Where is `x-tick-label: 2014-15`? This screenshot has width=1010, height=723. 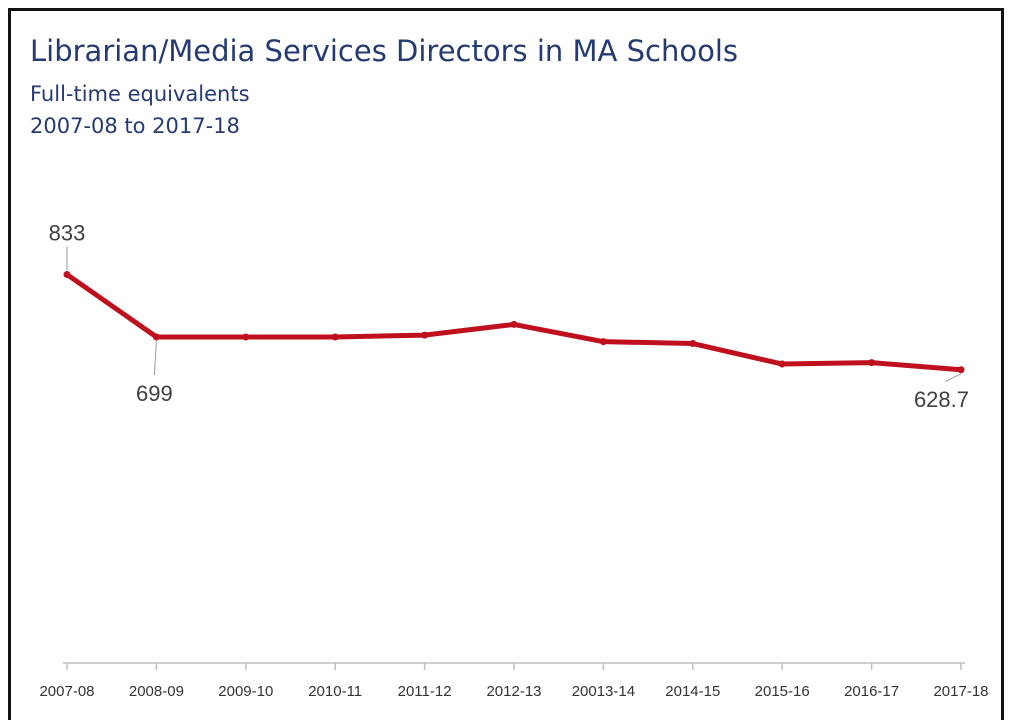 x-tick-label: 2014-15 is located at coordinates (692, 691).